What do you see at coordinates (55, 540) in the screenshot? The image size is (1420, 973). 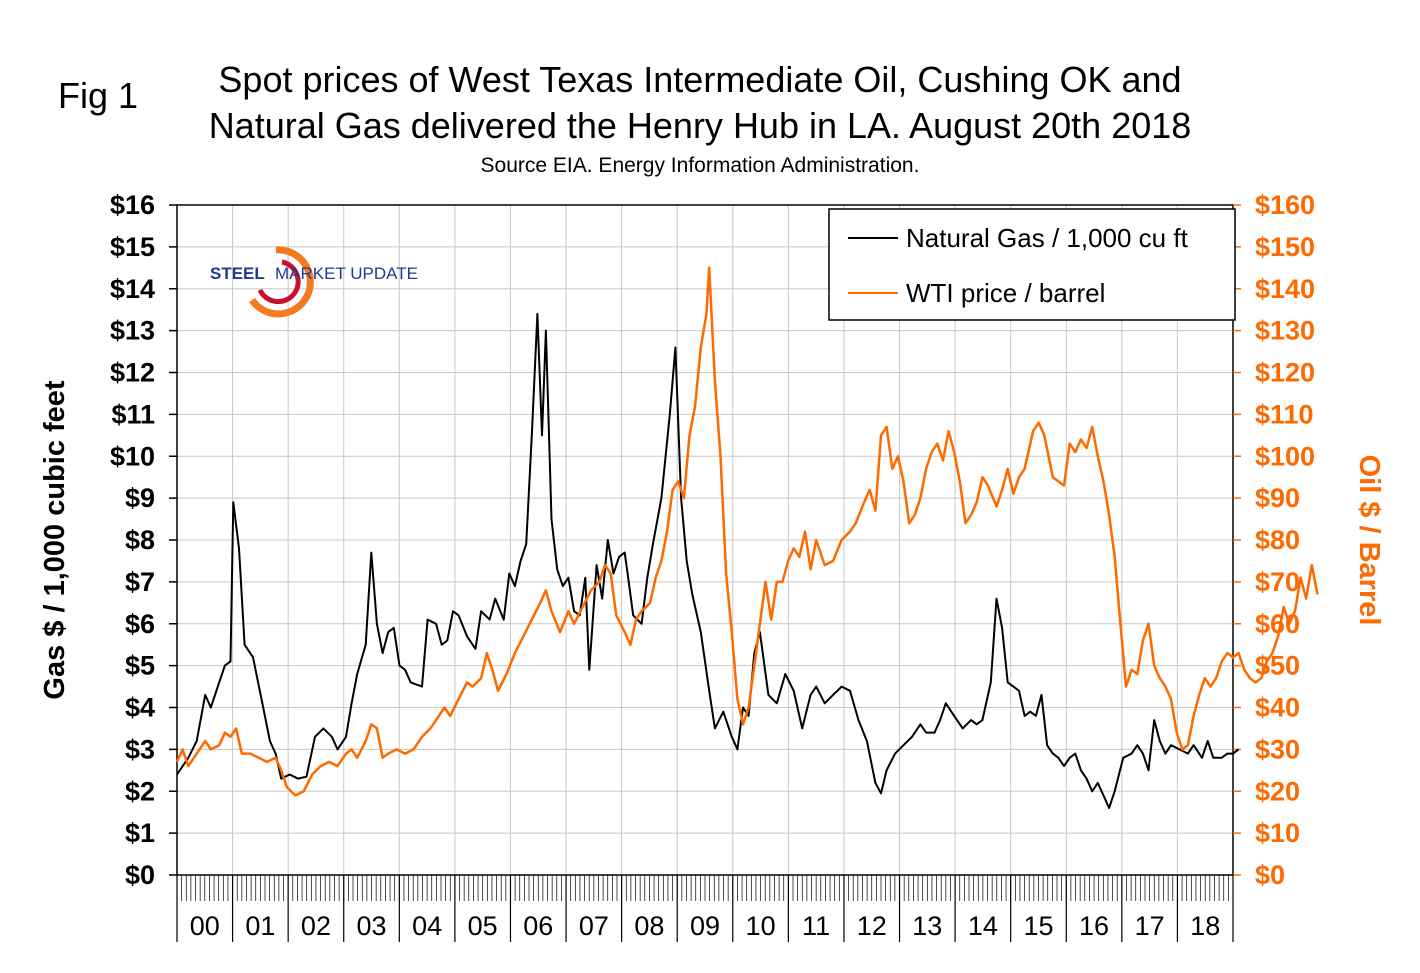 I see `y-axis-left-title: Gas $ / 1,000 cubic feet` at bounding box center [55, 540].